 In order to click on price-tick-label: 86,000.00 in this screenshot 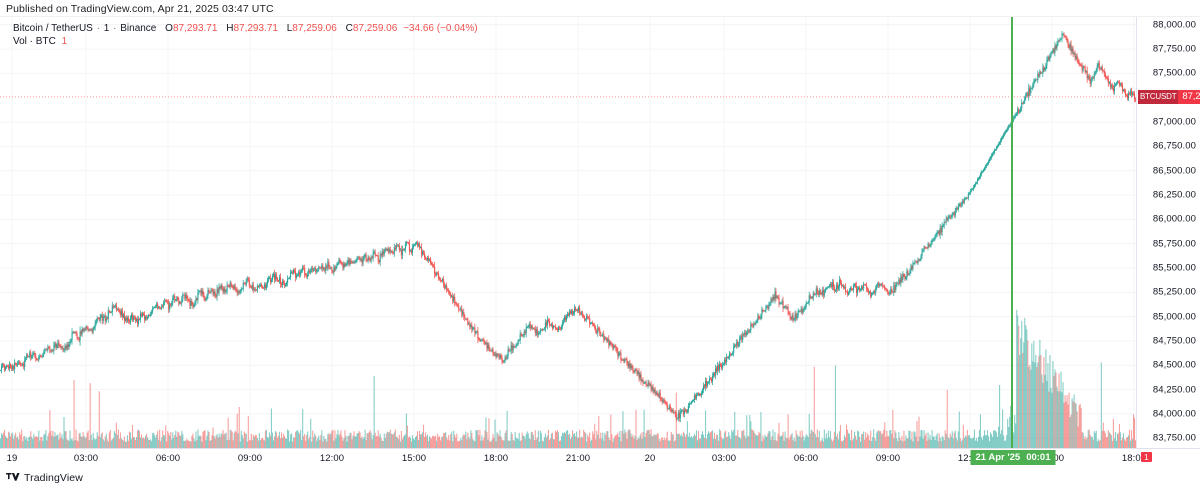, I will do `click(1174, 219)`.